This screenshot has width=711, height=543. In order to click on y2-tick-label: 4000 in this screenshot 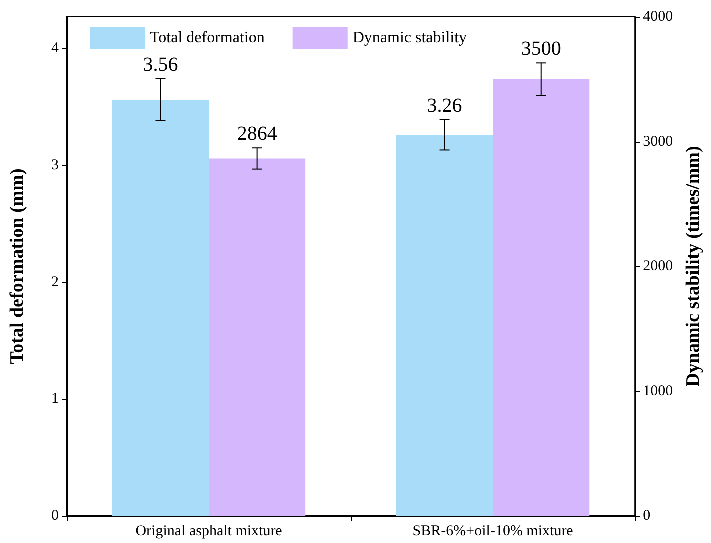, I will do `click(658, 17)`.